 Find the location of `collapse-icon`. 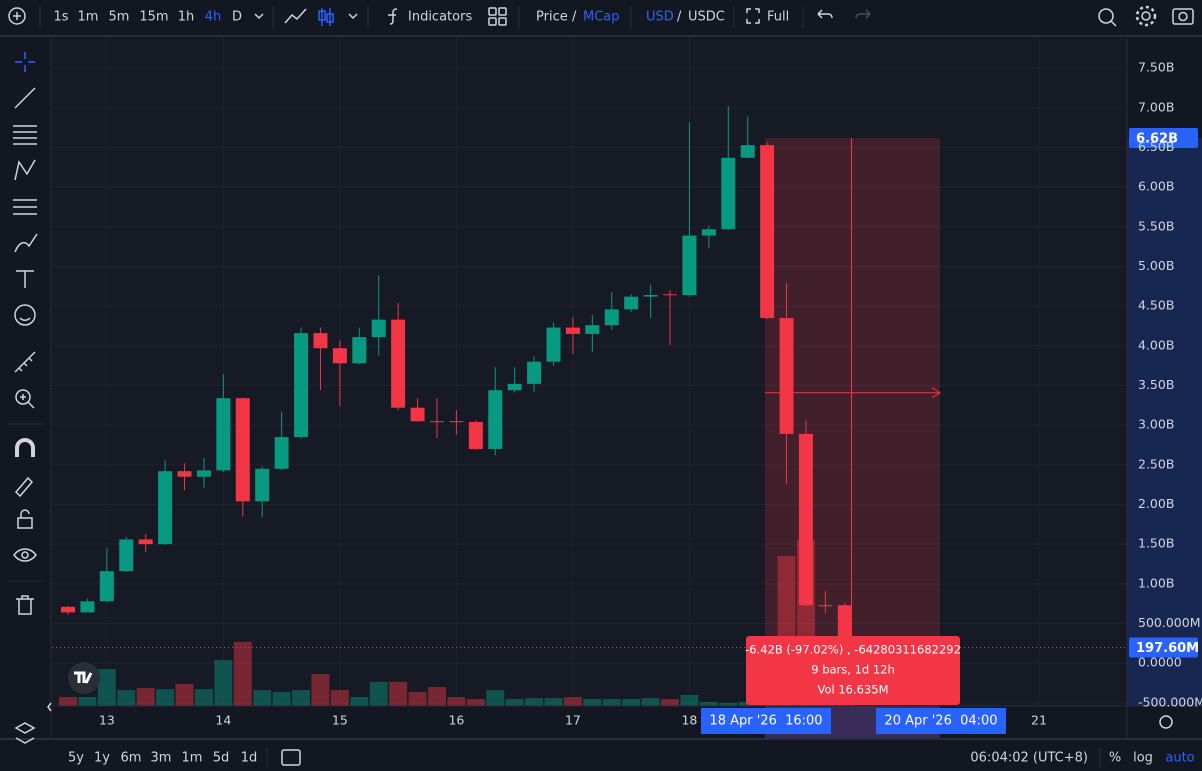

collapse-icon is located at coordinates (49, 707).